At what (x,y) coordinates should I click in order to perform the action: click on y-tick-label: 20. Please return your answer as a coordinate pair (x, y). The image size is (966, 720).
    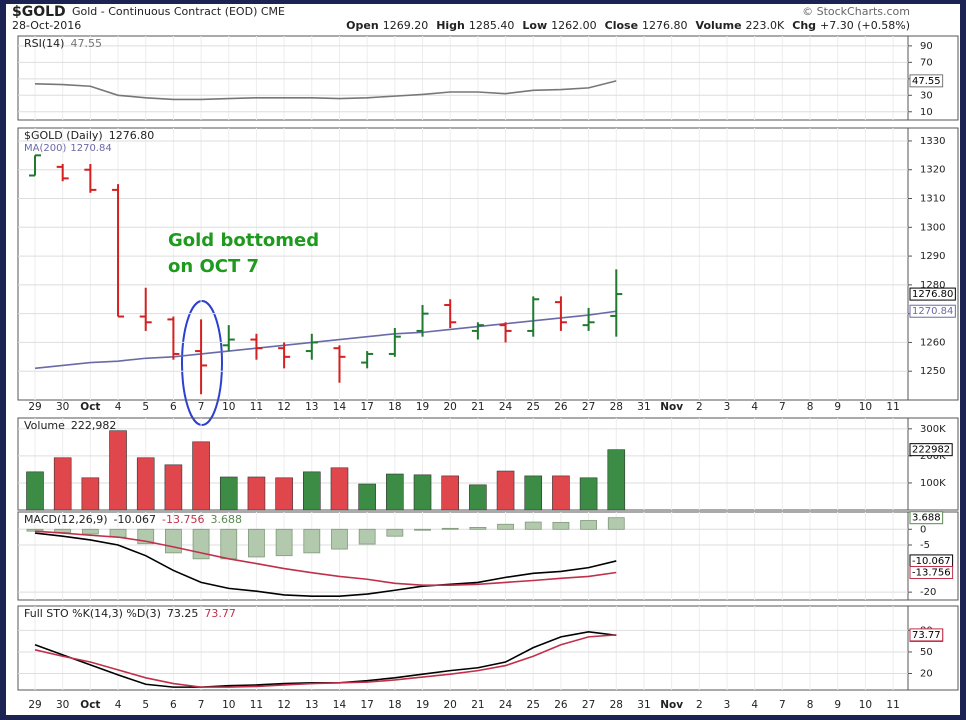
    Looking at the image, I should click on (926, 673).